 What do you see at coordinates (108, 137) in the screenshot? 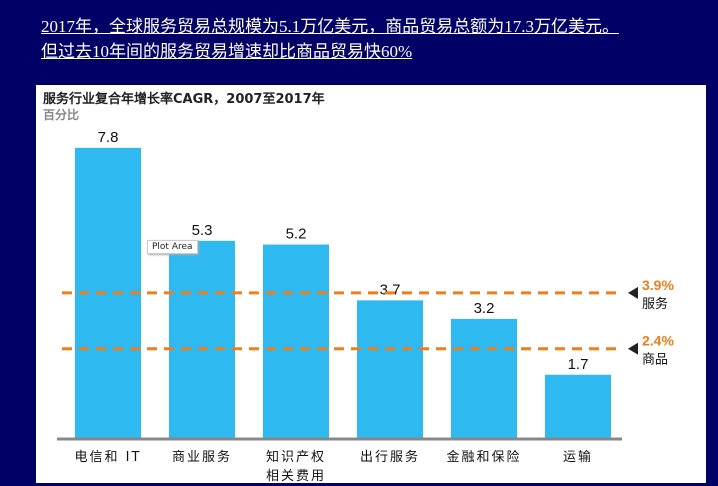
I see `data-label: 7.8` at bounding box center [108, 137].